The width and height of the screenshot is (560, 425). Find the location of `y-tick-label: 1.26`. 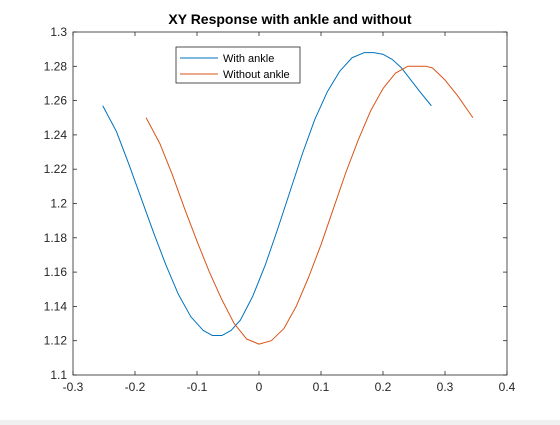

y-tick-label: 1.26 is located at coordinates (56, 101).